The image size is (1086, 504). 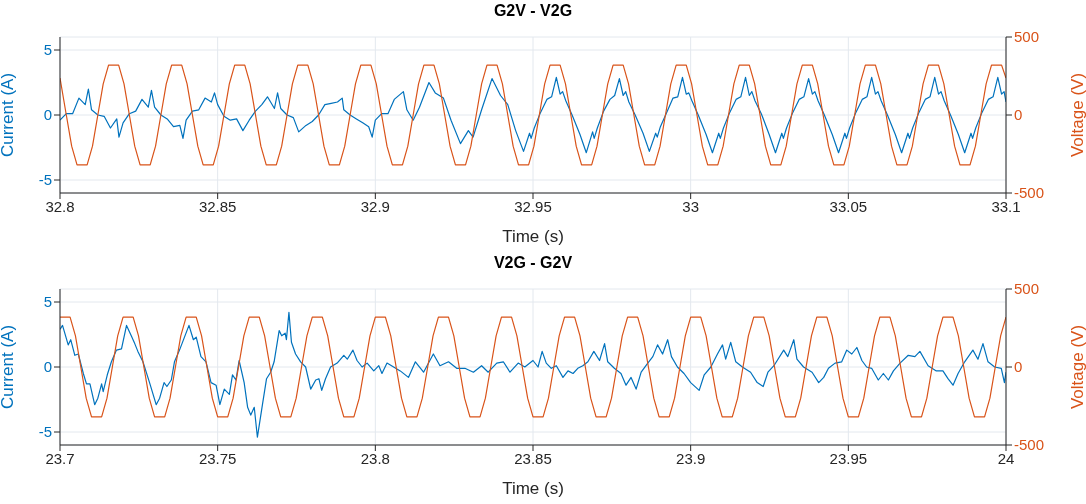 What do you see at coordinates (217, 206) in the screenshot?
I see `x-tick-label: 32.85` at bounding box center [217, 206].